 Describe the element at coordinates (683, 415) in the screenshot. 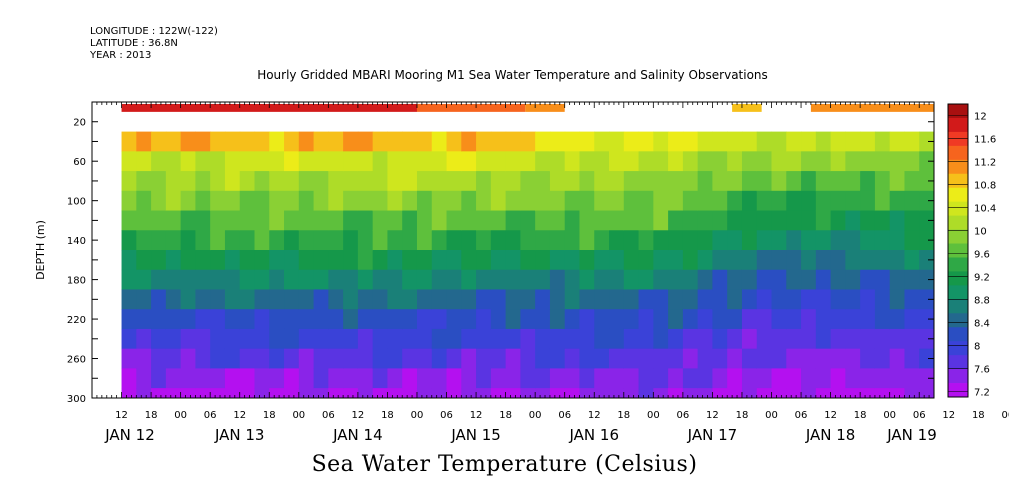

I see `x-hour-label: 06` at that location.